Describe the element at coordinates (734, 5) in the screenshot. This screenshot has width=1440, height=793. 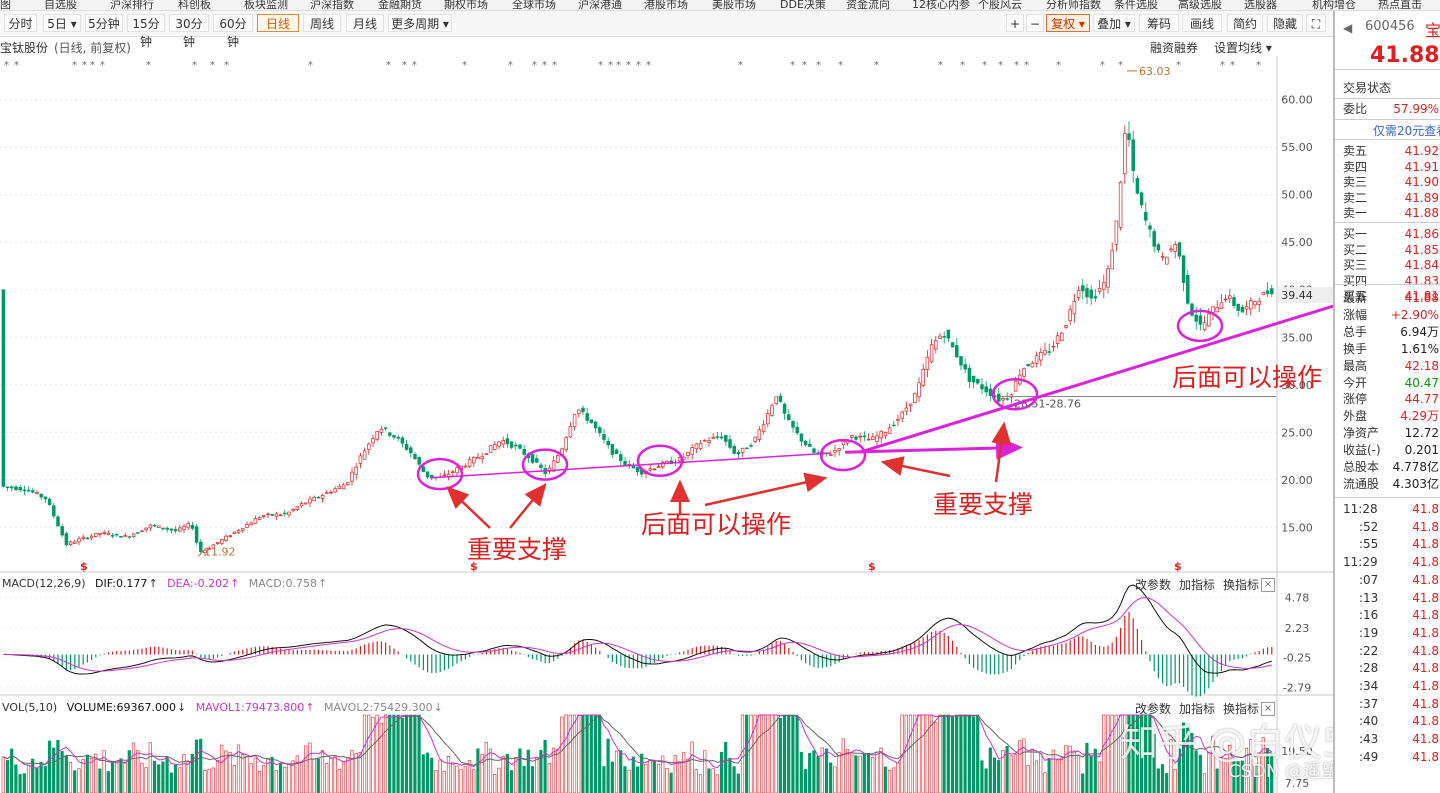
I see `top-menu-item: 美股市场` at that location.